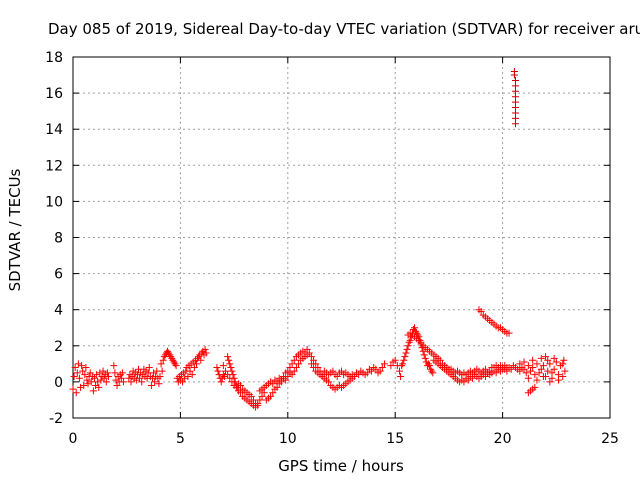 The width and height of the screenshot is (640, 480). I want to click on x-tick-label: 10, so click(288, 439).